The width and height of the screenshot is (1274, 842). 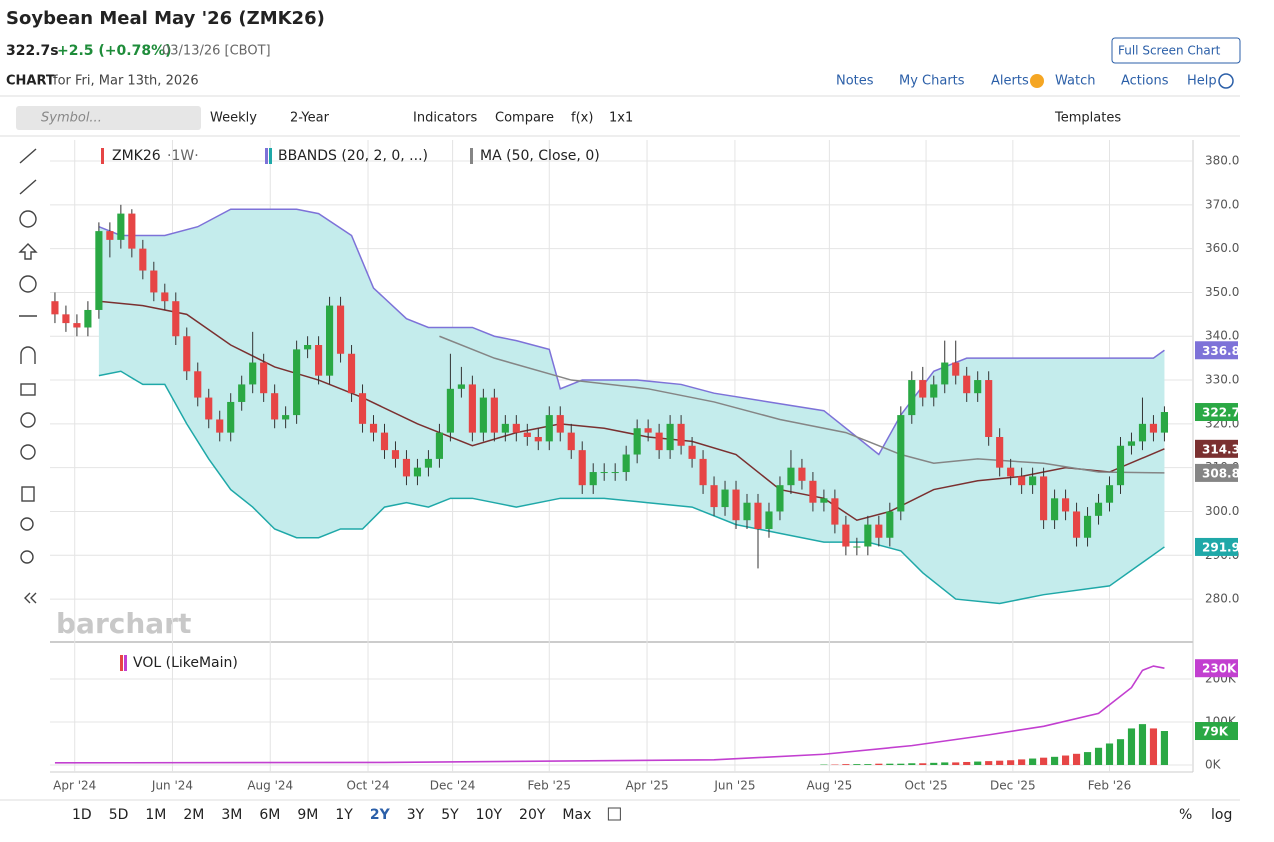 I want to click on link: Help, so click(x=1202, y=81).